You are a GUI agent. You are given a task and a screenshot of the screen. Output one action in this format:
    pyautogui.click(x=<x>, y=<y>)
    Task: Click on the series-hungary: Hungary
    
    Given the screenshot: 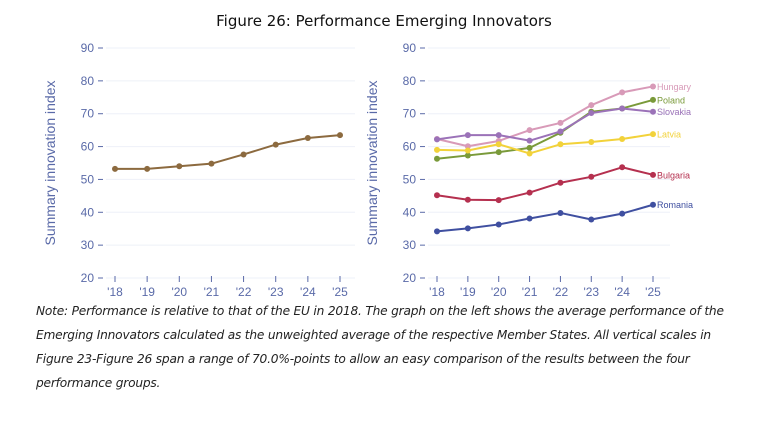 What is the action you would take?
    pyautogui.click(x=563, y=116)
    